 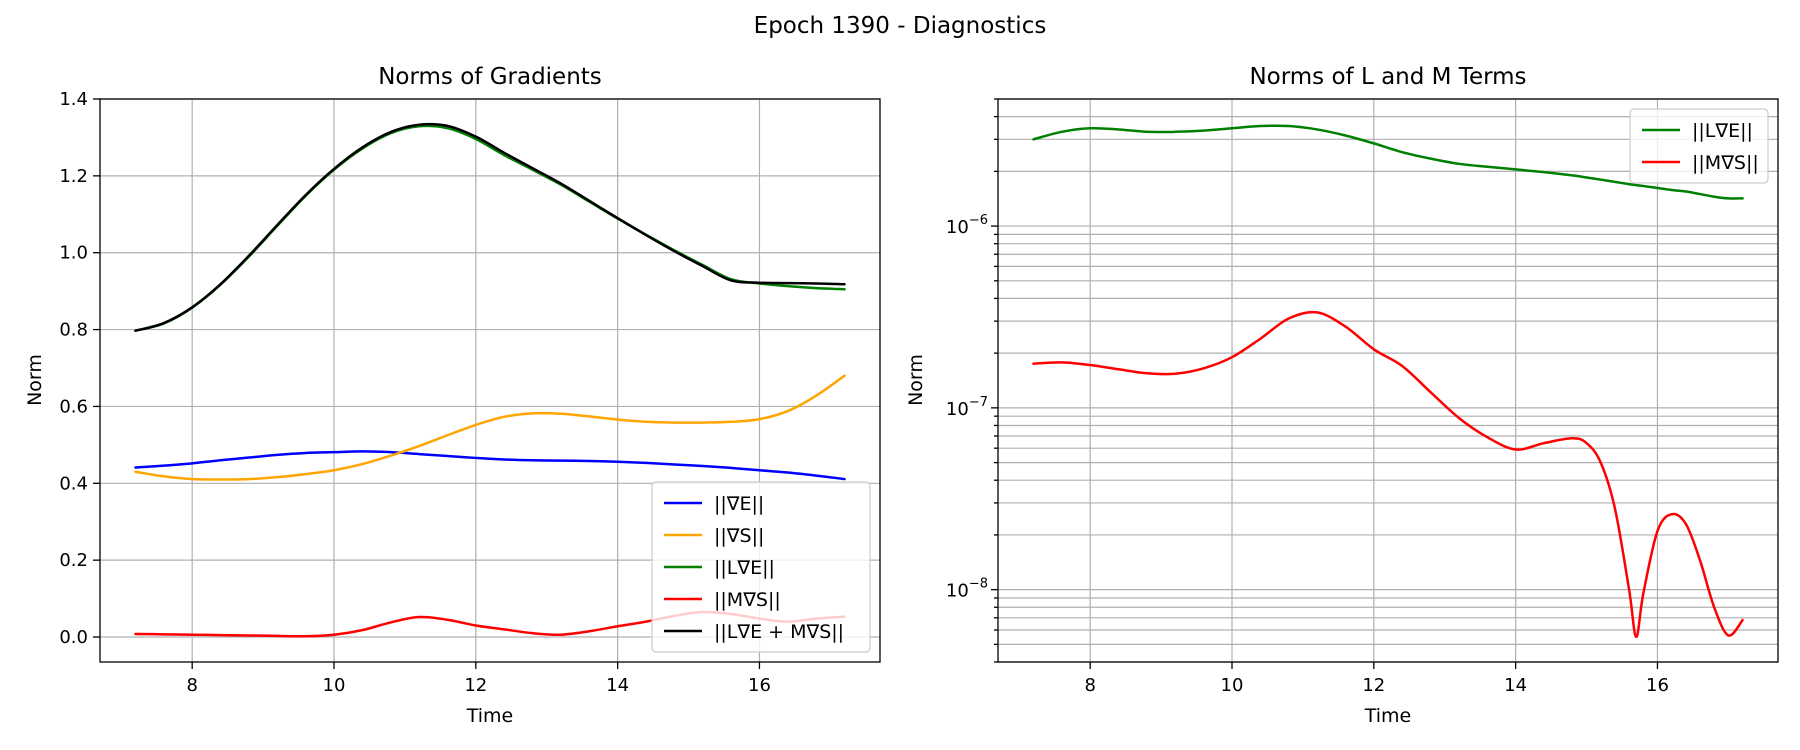 I want to click on legend-label: ||L∇E + M∇S||, so click(x=779, y=632).